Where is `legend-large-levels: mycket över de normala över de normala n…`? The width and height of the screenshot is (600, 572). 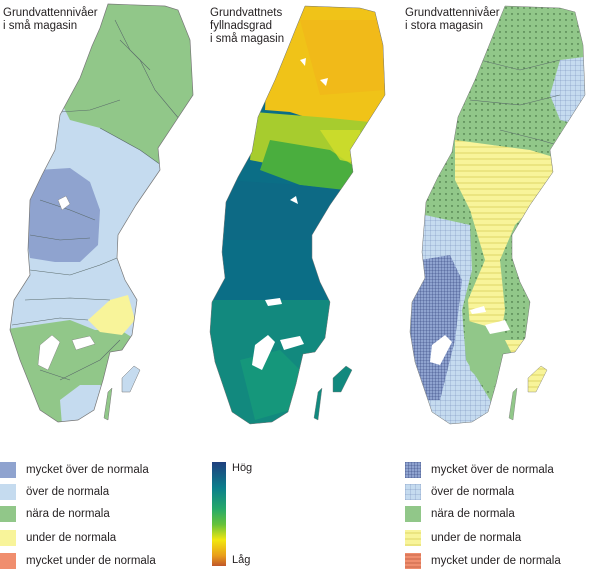 legend-large-levels: mycket över de normala över de normala n… is located at coordinates (502, 515).